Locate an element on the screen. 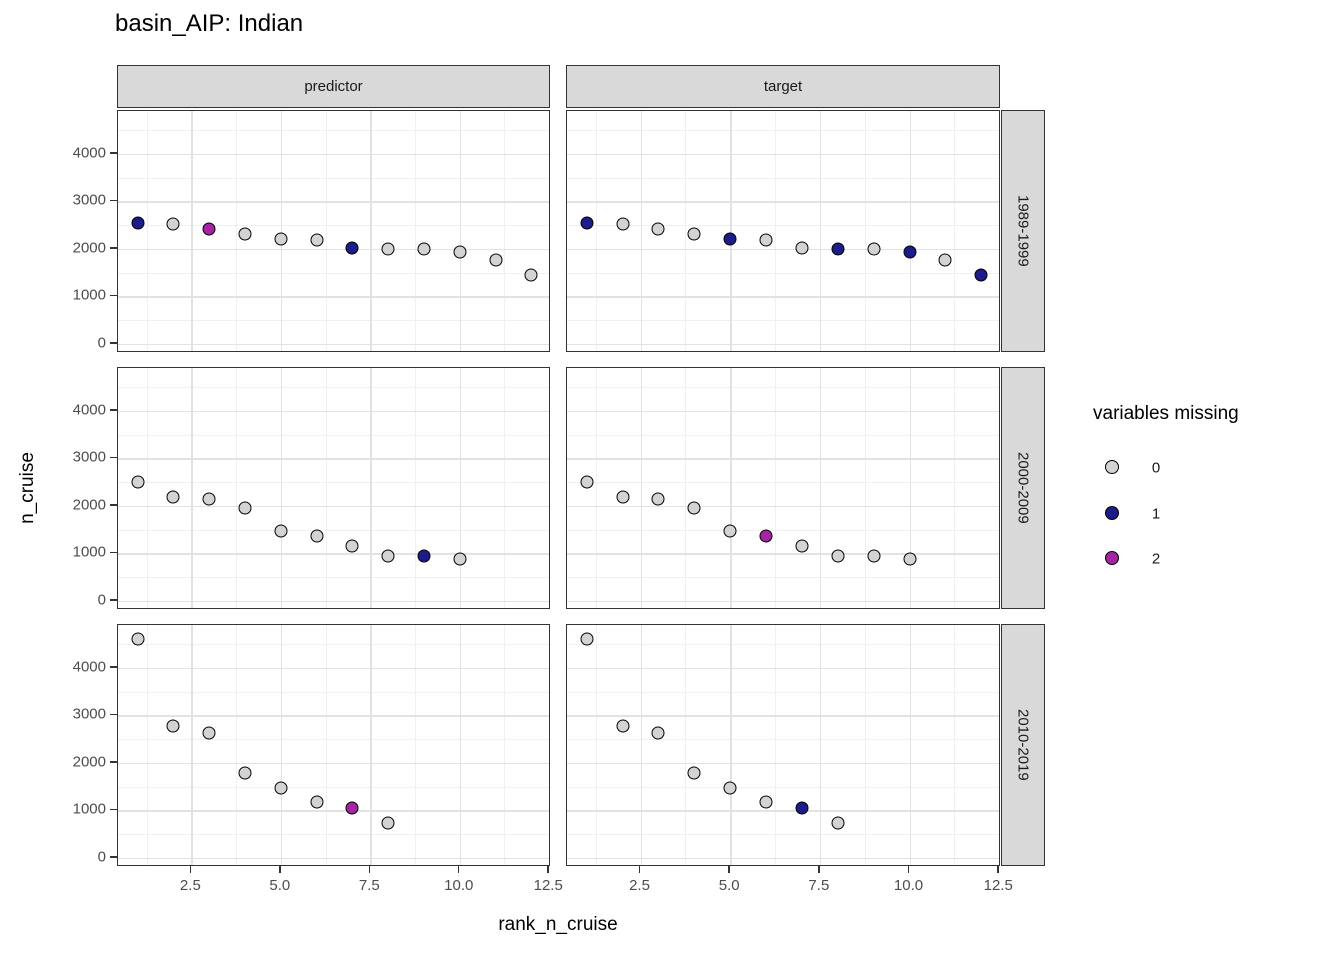 This screenshot has width=1344, height=960. y-tick-label: 4000 is located at coordinates (89, 410).